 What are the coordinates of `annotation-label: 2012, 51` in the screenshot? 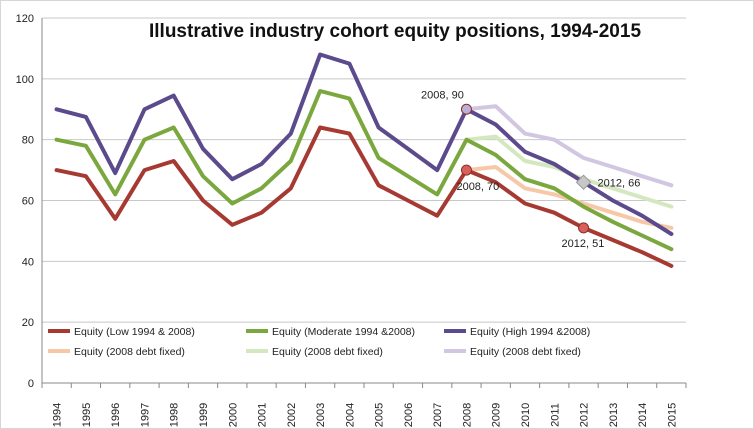 It's located at (583, 244).